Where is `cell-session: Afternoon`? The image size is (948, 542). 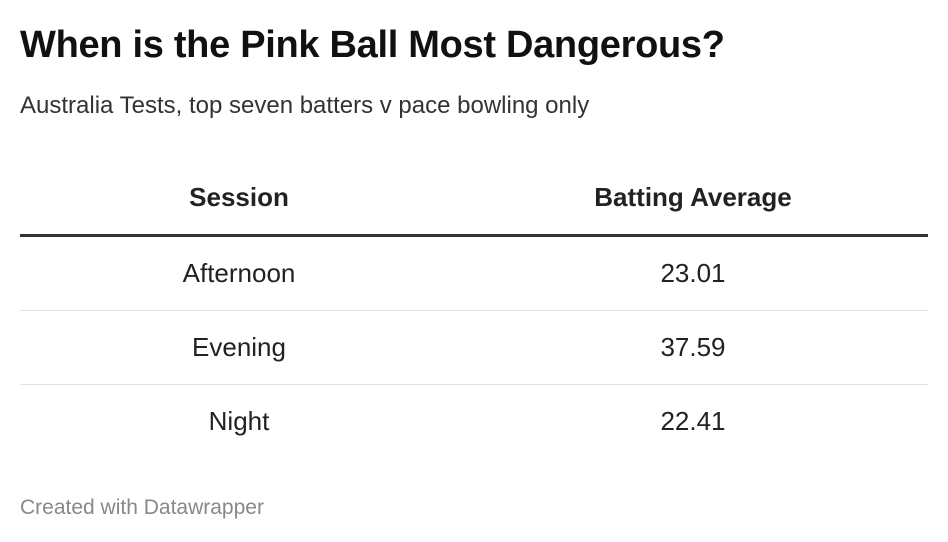 cell-session: Afternoon is located at coordinates (239, 273).